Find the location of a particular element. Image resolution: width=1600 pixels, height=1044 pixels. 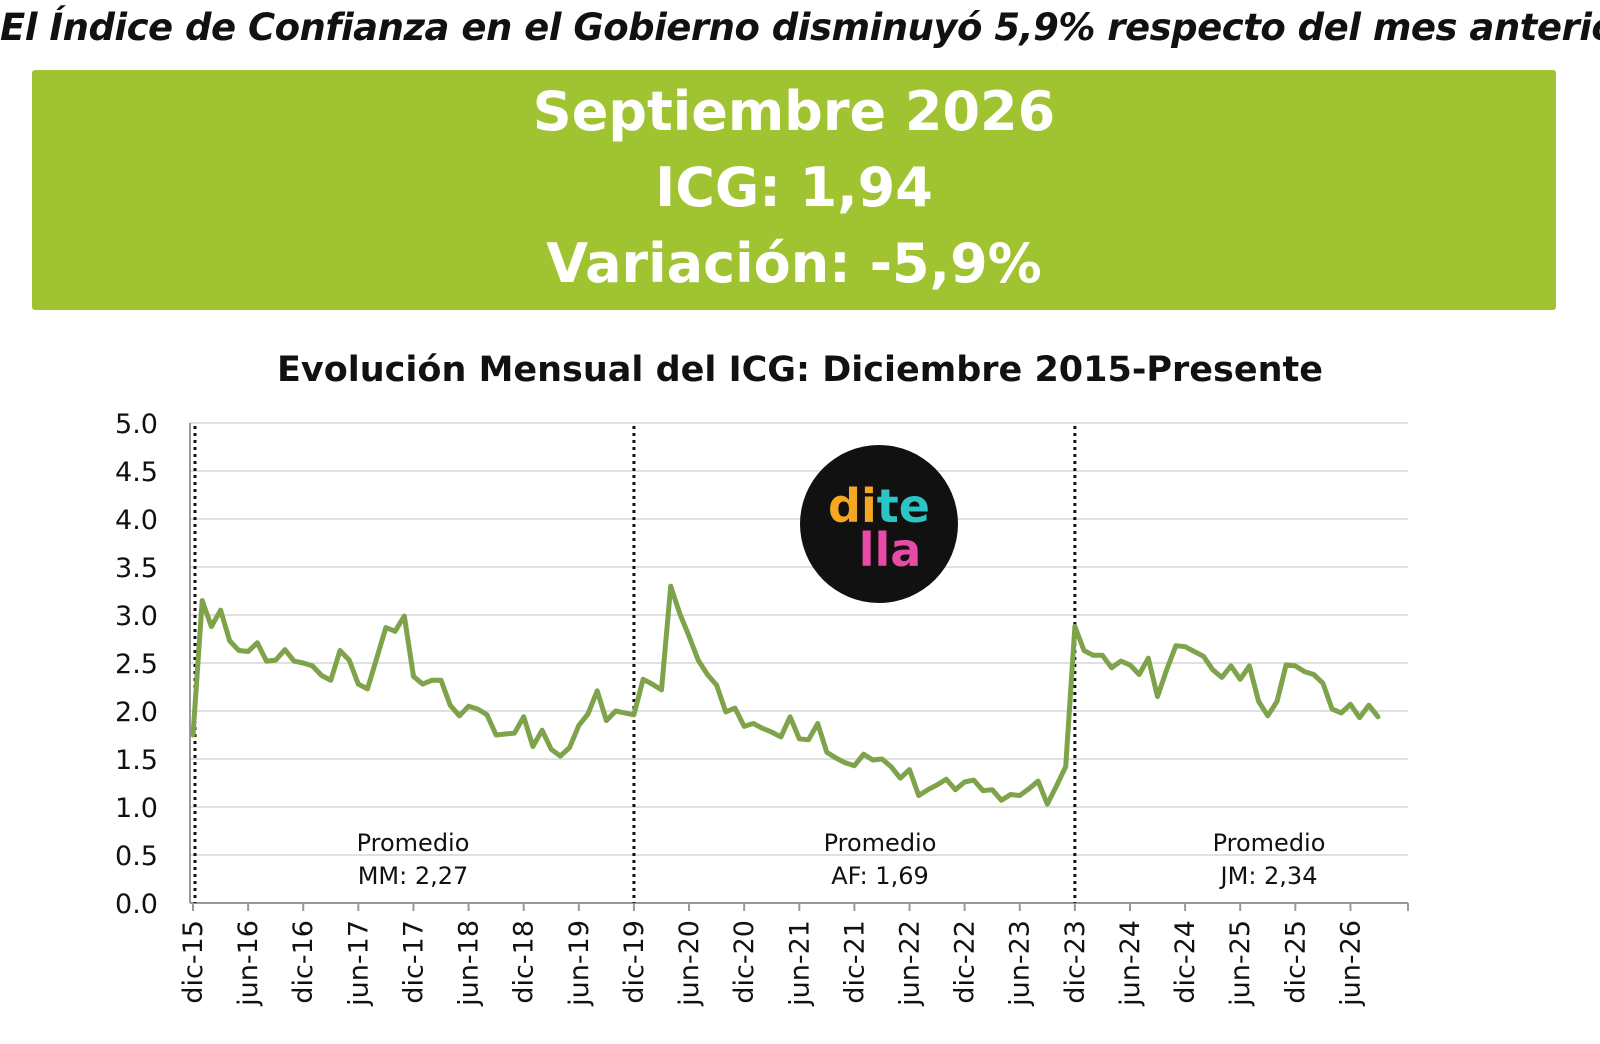

x-tick-label: dic-24 is located at coordinates (1185, 962).